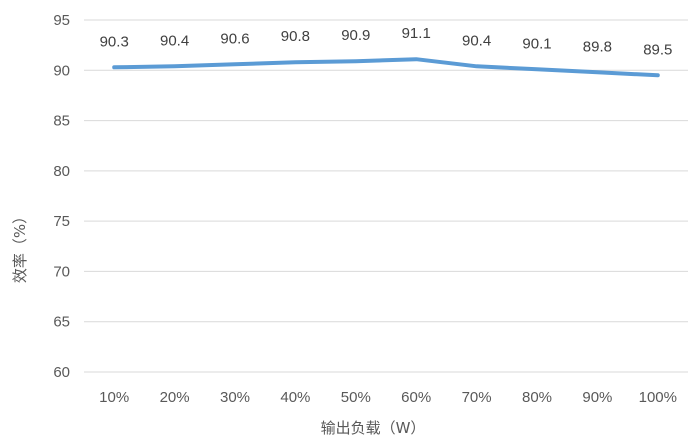 Image resolution: width=688 pixels, height=439 pixels. I want to click on x-tick-label: 80%, so click(537, 397).